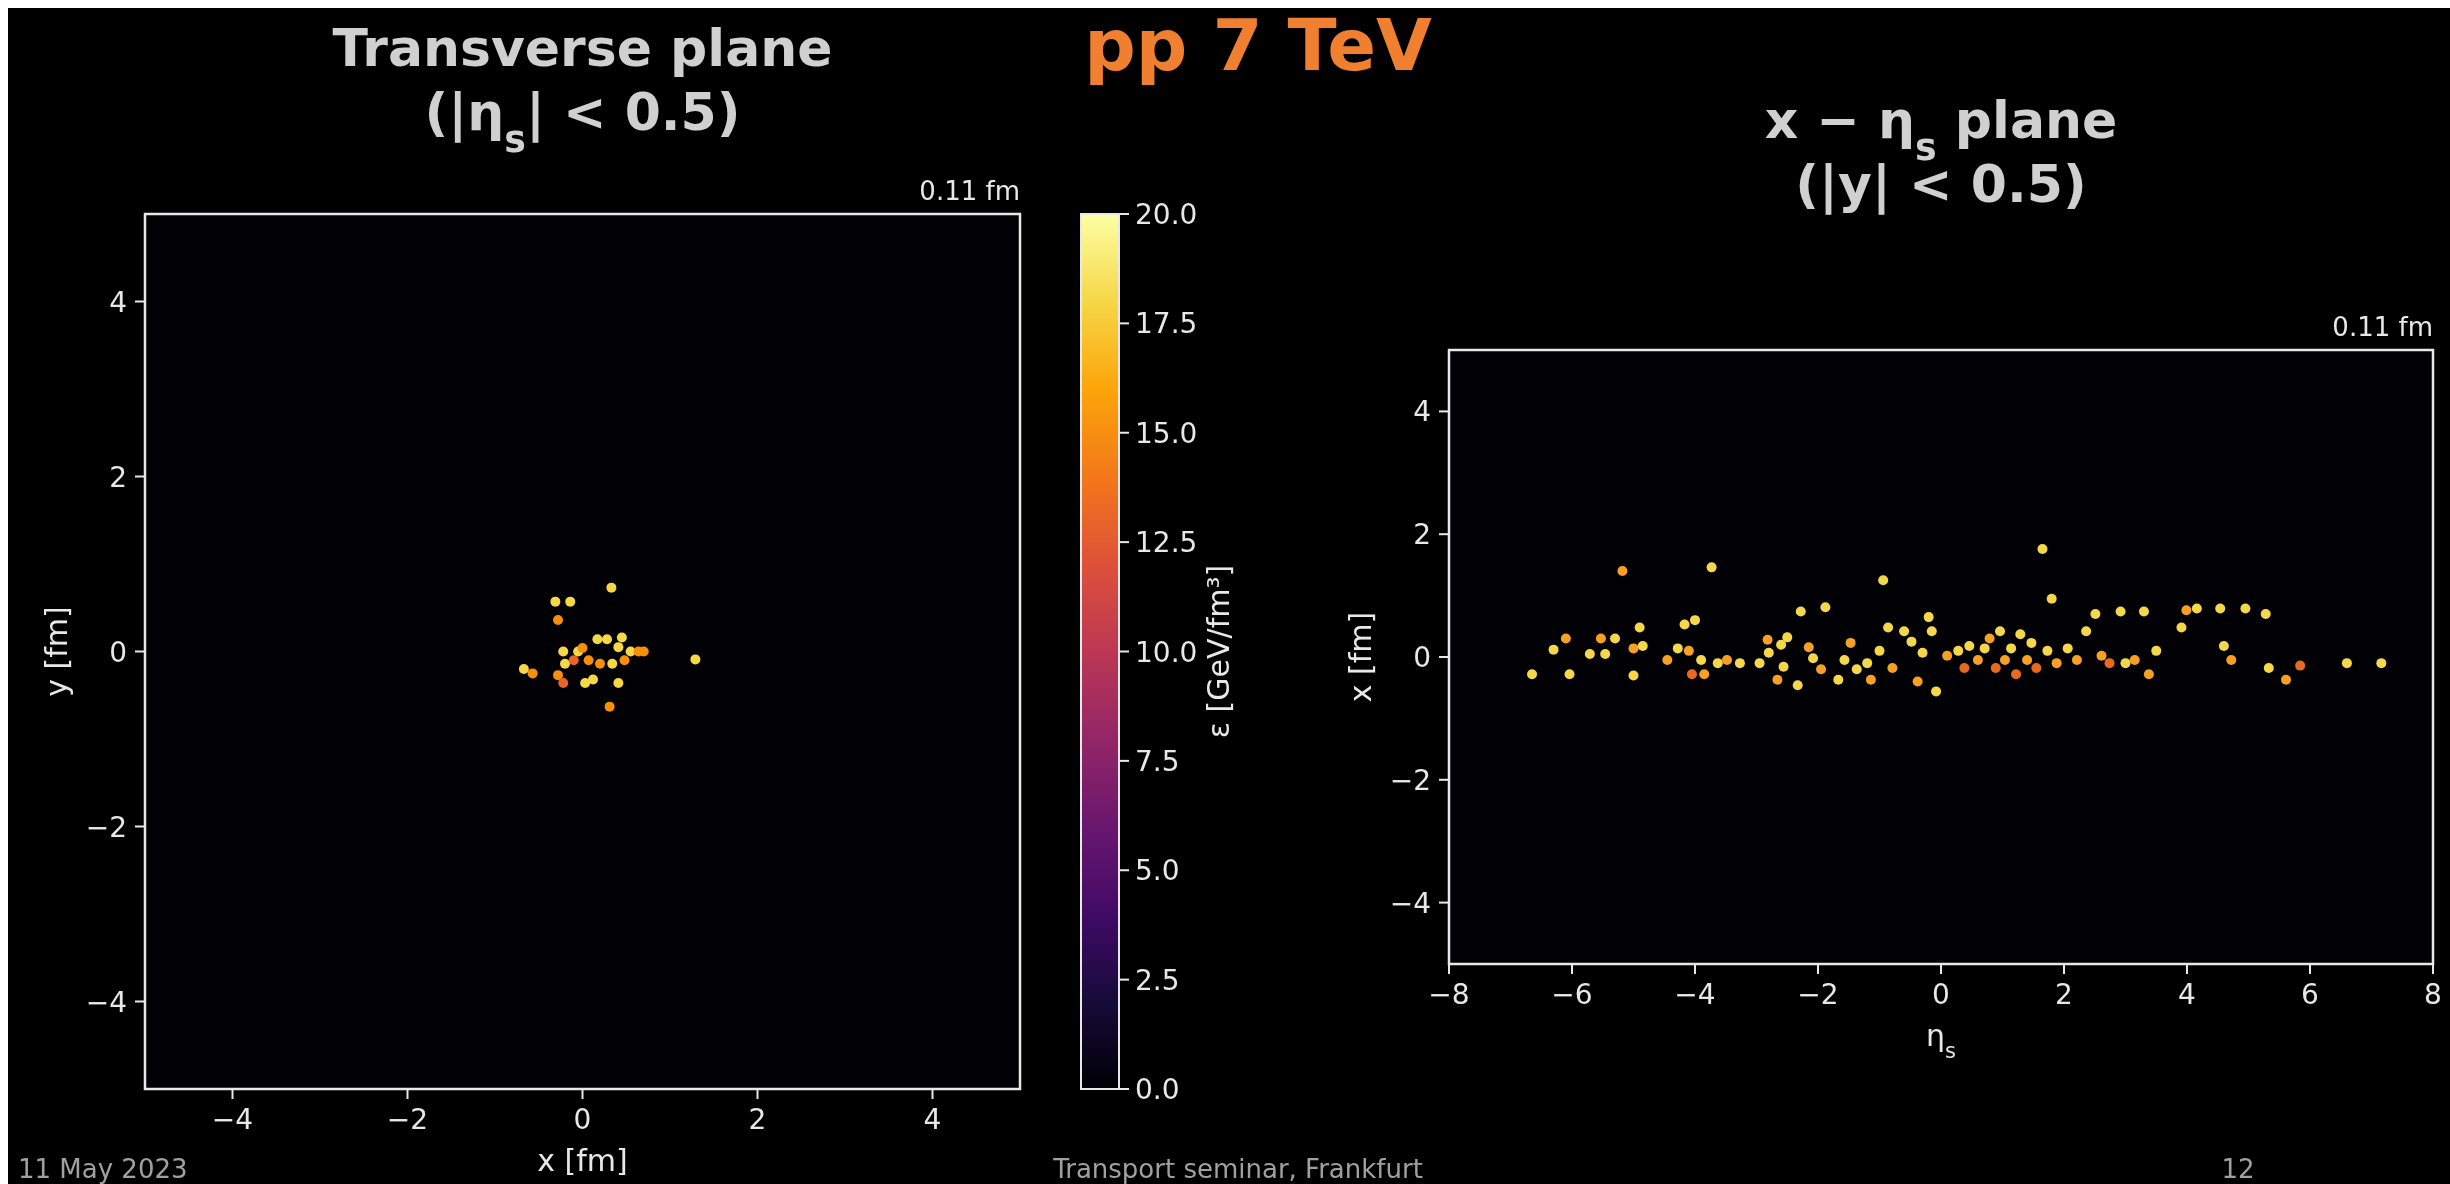 The height and width of the screenshot is (1184, 2450). What do you see at coordinates (1237, 1169) in the screenshot?
I see `text: Transport seminar, Frankfurt` at bounding box center [1237, 1169].